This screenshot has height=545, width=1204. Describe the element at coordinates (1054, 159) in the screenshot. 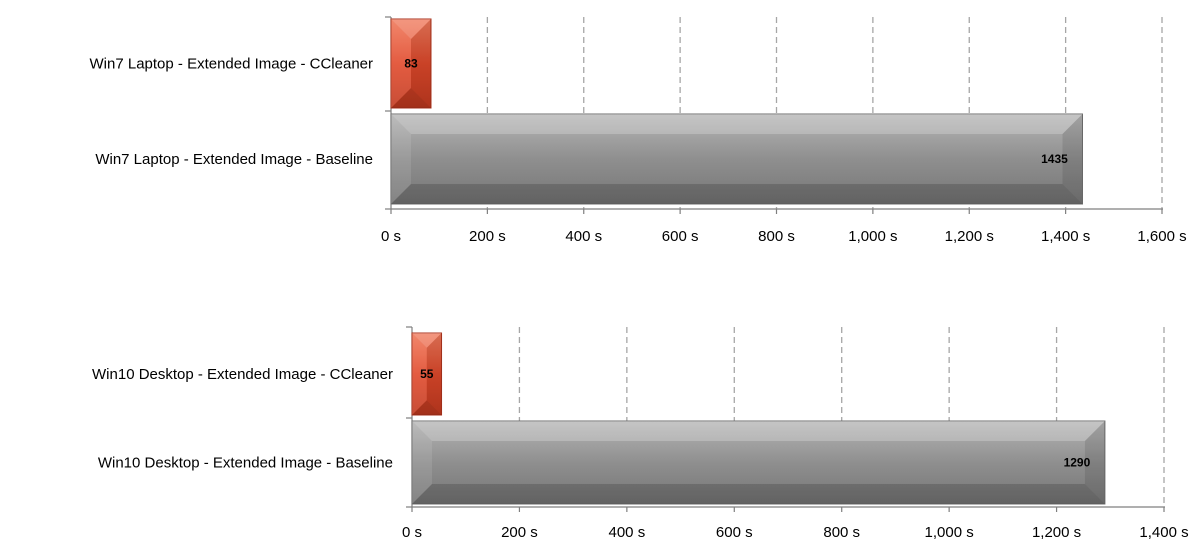

I see `data-label: 1435` at that location.